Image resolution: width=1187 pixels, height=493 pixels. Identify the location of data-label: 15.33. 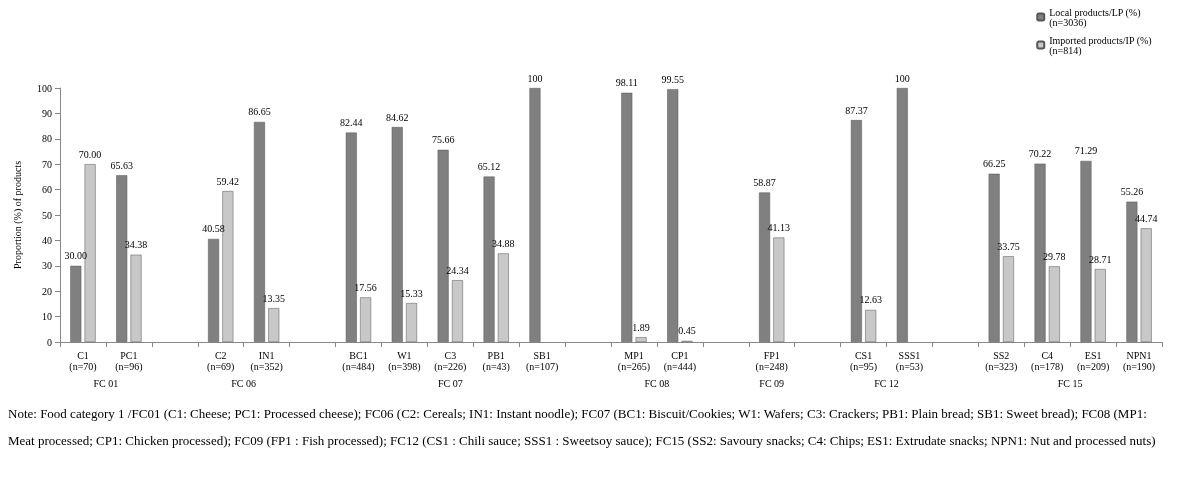
(411, 293).